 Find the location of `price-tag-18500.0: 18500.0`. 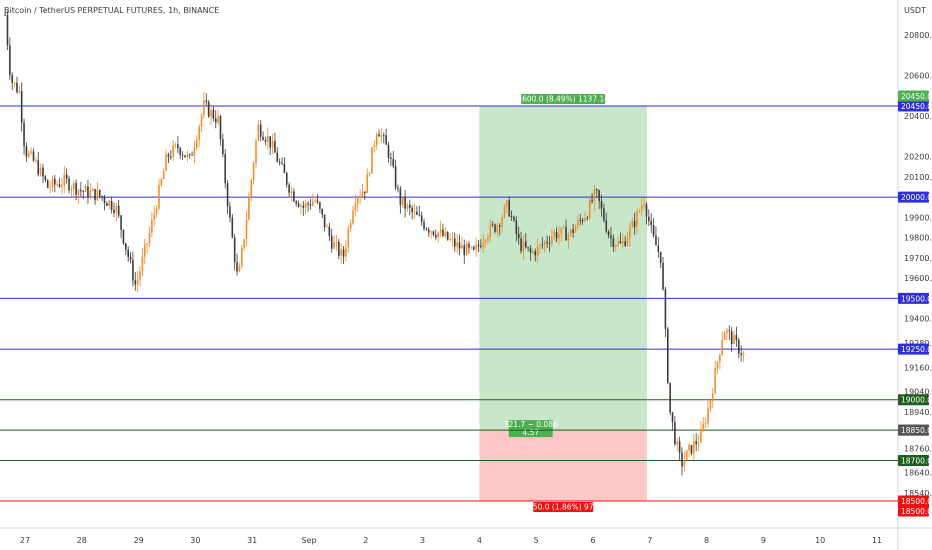

price-tag-18500.0: 18500.0 is located at coordinates (915, 511).